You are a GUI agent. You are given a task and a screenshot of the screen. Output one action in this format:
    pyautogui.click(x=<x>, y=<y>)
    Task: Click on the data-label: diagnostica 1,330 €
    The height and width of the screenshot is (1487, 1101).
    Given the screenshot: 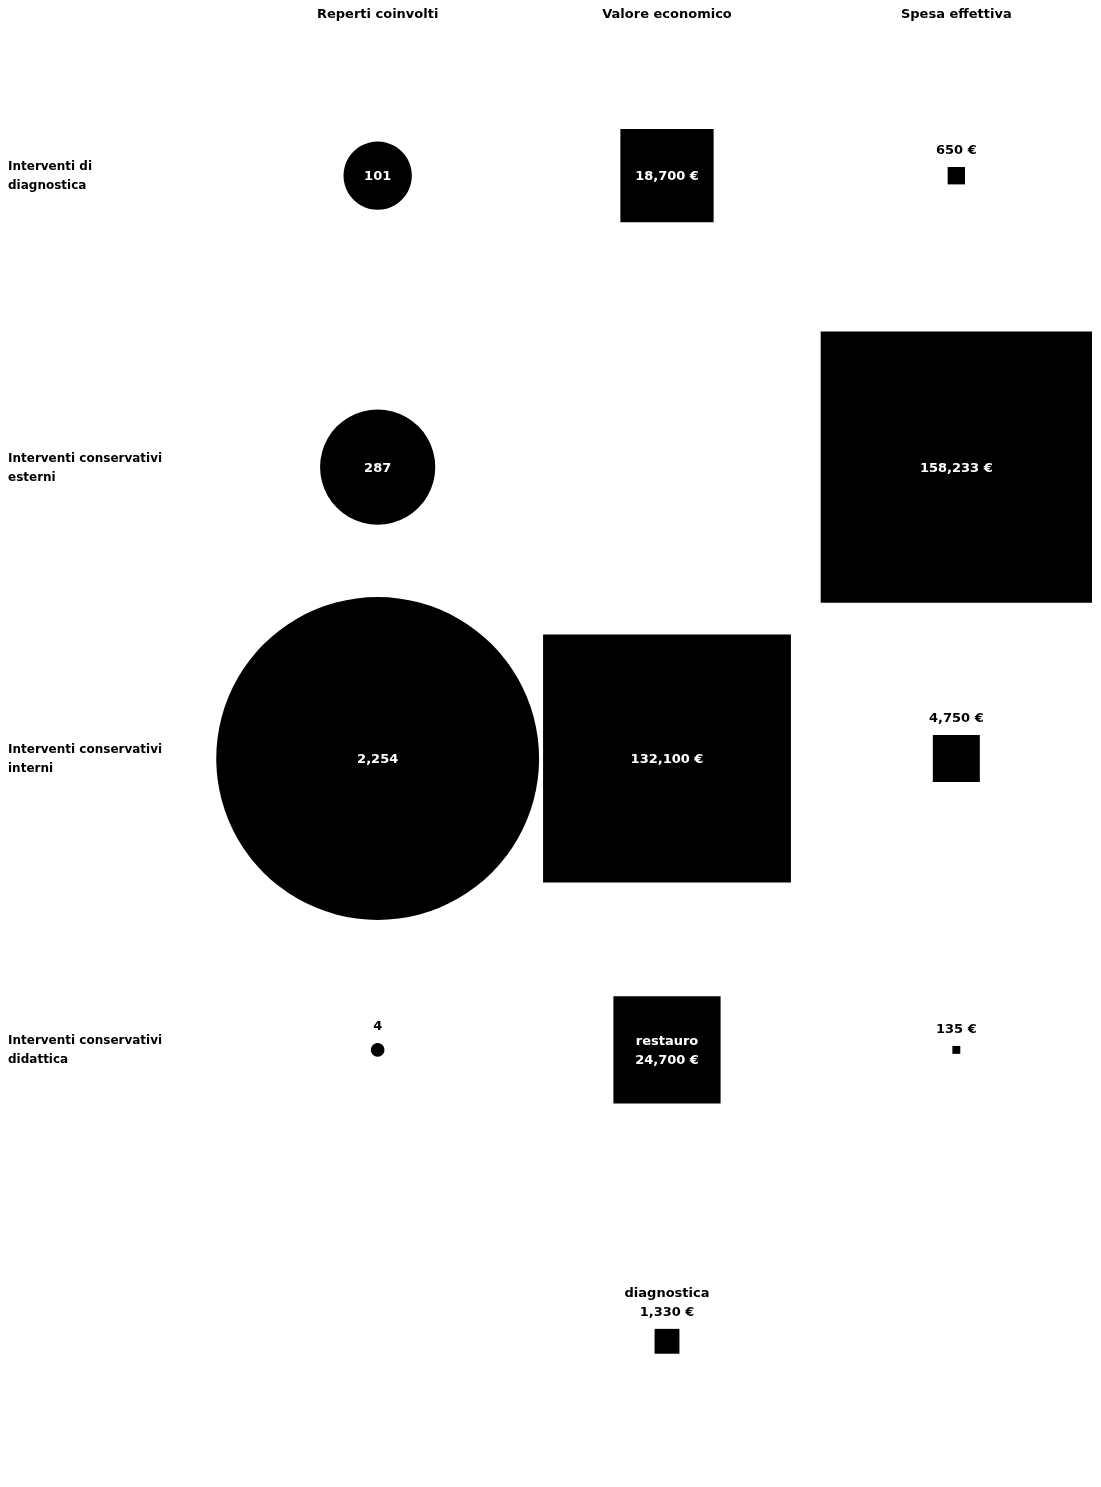 What is the action you would take?
    pyautogui.click(x=667, y=1301)
    